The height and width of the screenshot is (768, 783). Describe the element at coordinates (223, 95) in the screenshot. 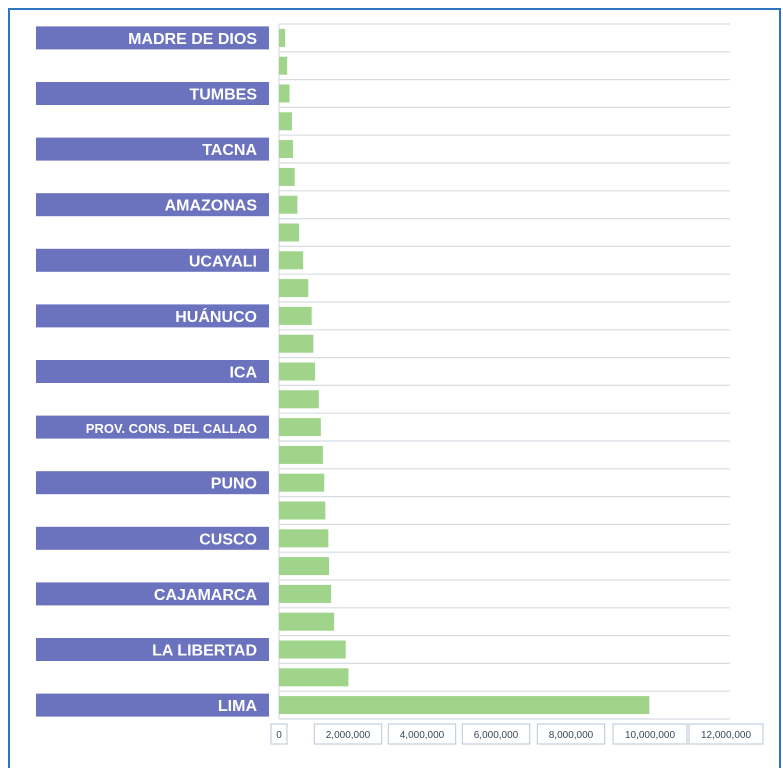

I see `category-label: TUMBES` at that location.